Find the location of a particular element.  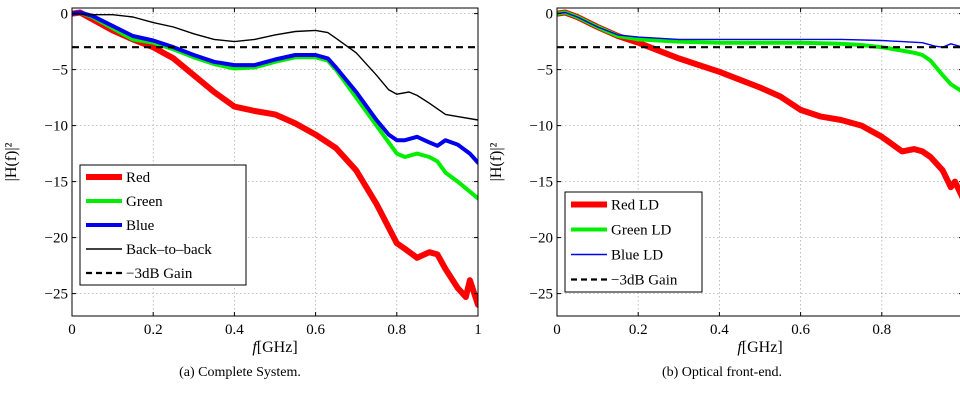

legend: Red LD Green LD Blue LD −3dB Gain is located at coordinates (633, 242).